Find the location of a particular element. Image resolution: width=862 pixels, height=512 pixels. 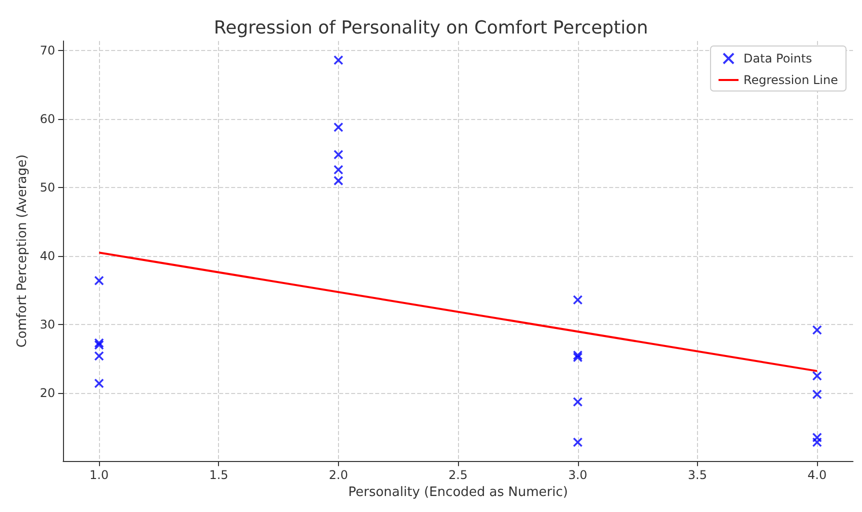

y-tick-label: 20 is located at coordinates (48, 393).